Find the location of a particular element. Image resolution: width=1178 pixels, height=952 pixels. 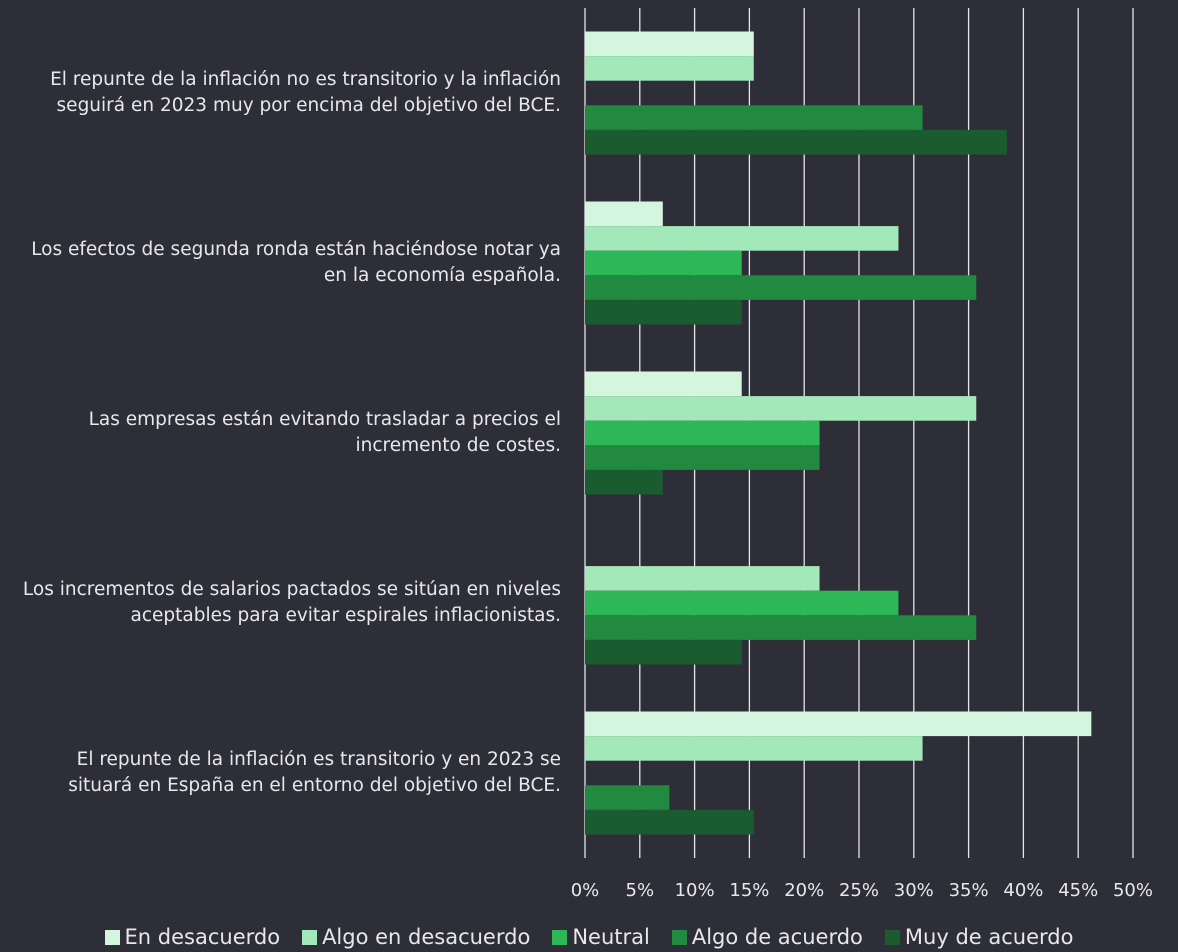

legend-label: Algo en desacuerdo is located at coordinates (426, 937).